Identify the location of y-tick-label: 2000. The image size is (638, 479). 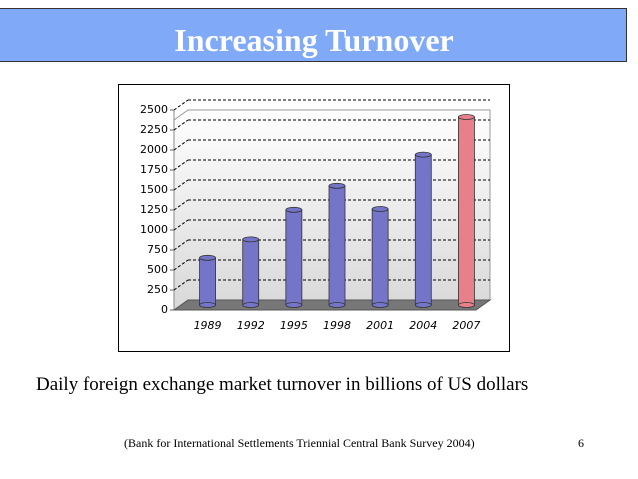
(154, 149).